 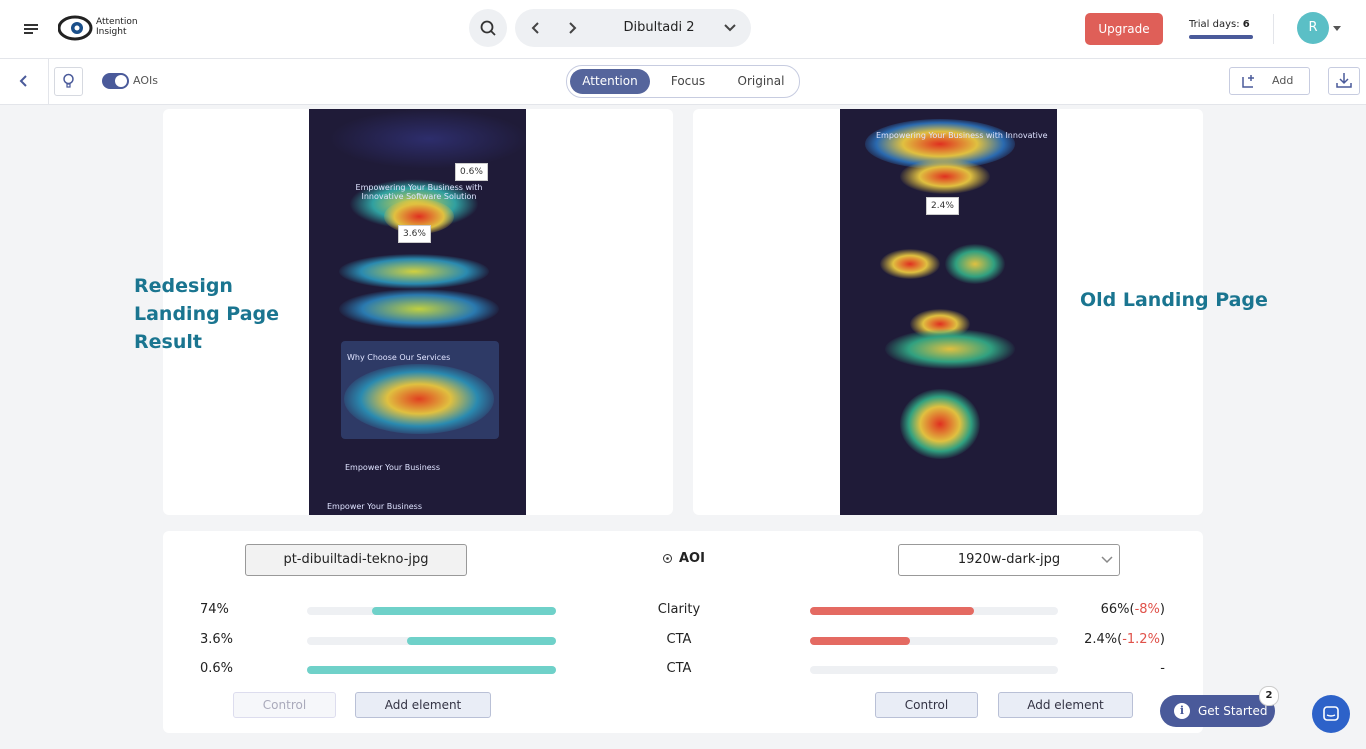 What do you see at coordinates (111, 32) in the screenshot?
I see `brand-line: Insight` at bounding box center [111, 32].